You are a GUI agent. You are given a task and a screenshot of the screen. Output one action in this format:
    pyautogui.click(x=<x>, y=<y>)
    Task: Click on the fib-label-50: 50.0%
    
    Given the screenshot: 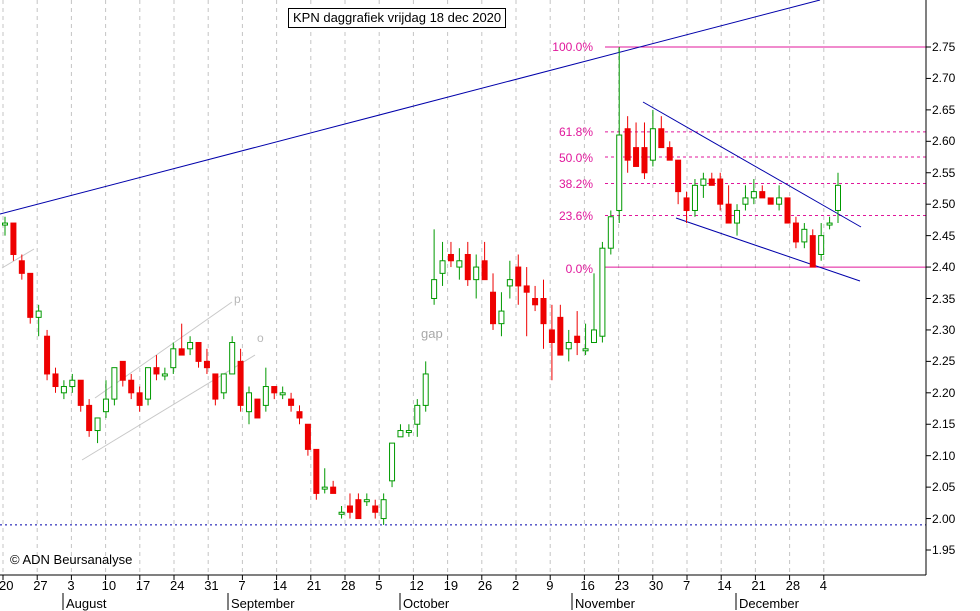 What is the action you would take?
    pyautogui.click(x=575, y=158)
    